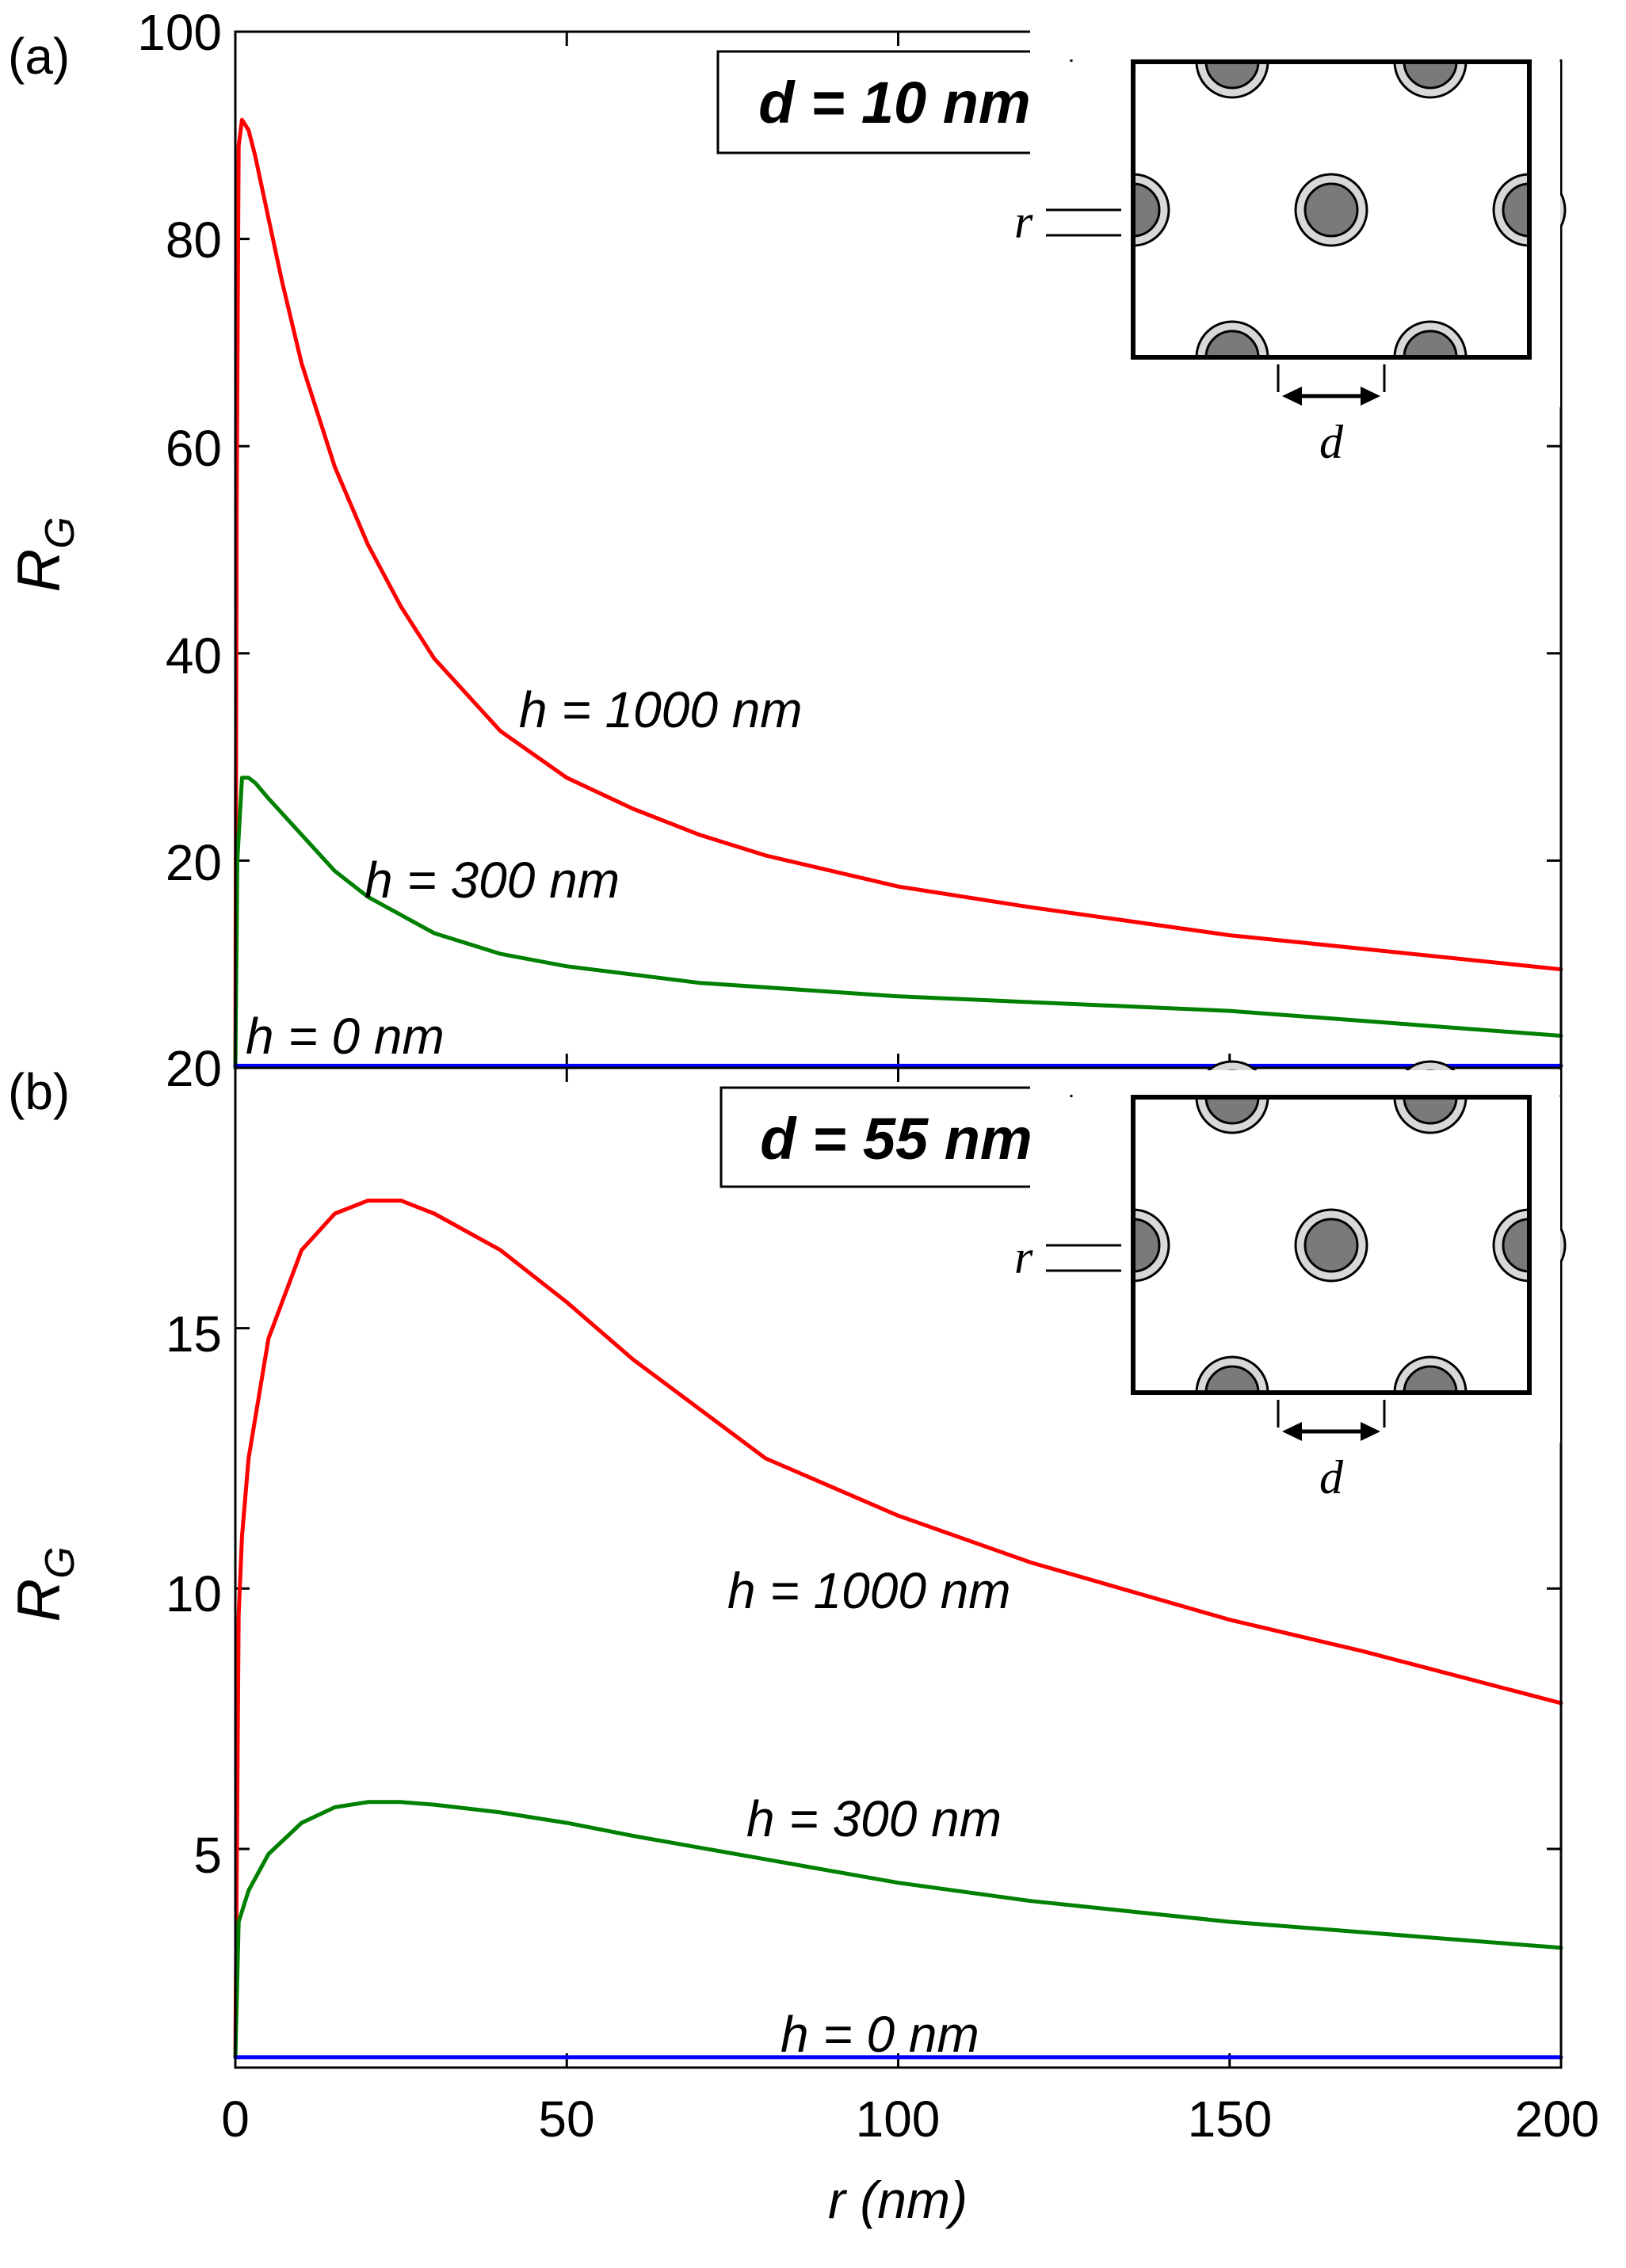 This screenshot has width=1626, height=2268. I want to click on panel-b-ytick-15: 15, so click(194, 1334).